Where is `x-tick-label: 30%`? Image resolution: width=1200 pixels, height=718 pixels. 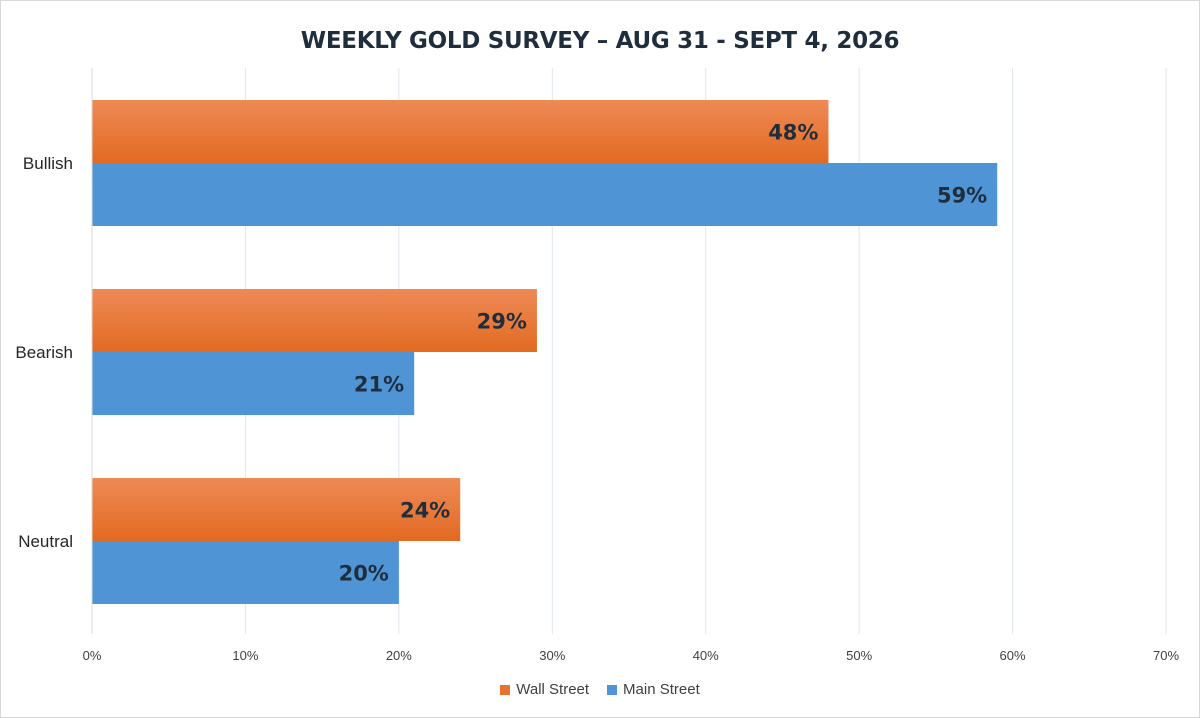
x-tick-label: 30% is located at coordinates (552, 655).